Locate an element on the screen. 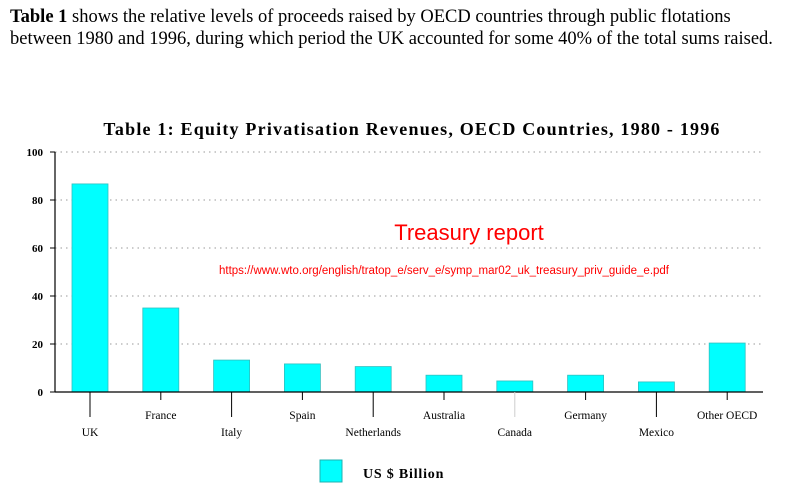  y-tick-label: 40 is located at coordinates (38, 297).